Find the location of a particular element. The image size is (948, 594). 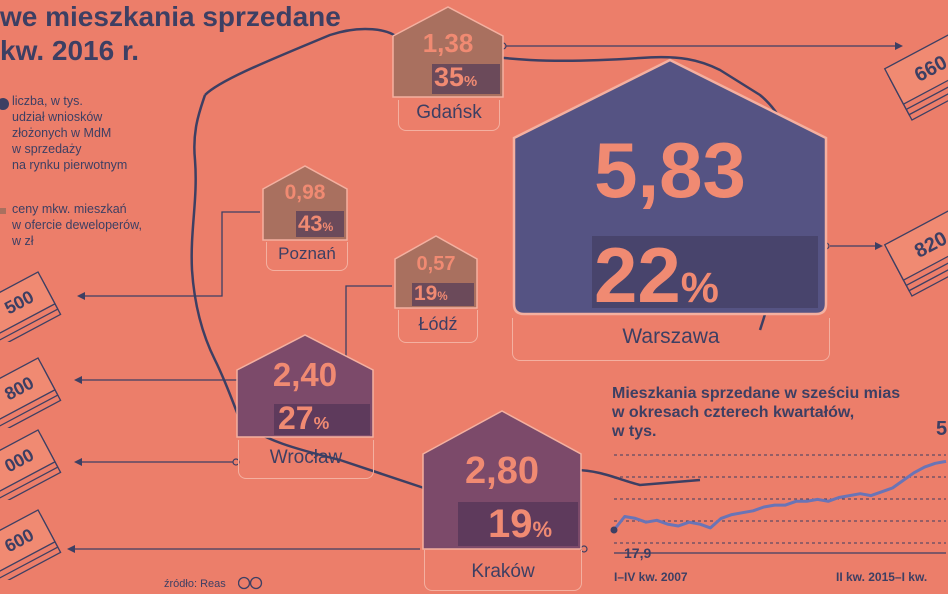

chart-series-line is located at coordinates (779, 495).